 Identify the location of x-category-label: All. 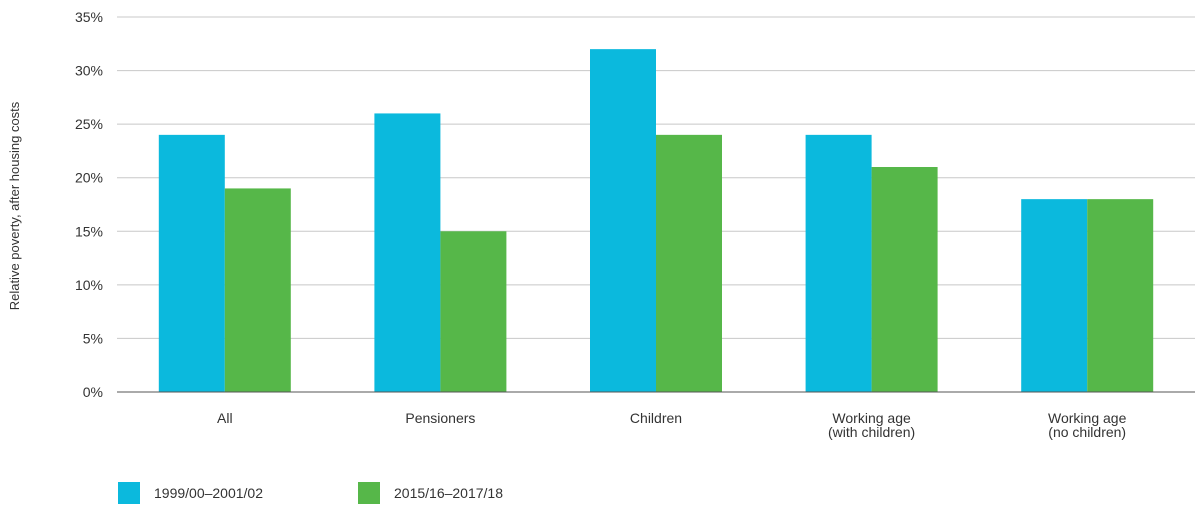
(225, 418).